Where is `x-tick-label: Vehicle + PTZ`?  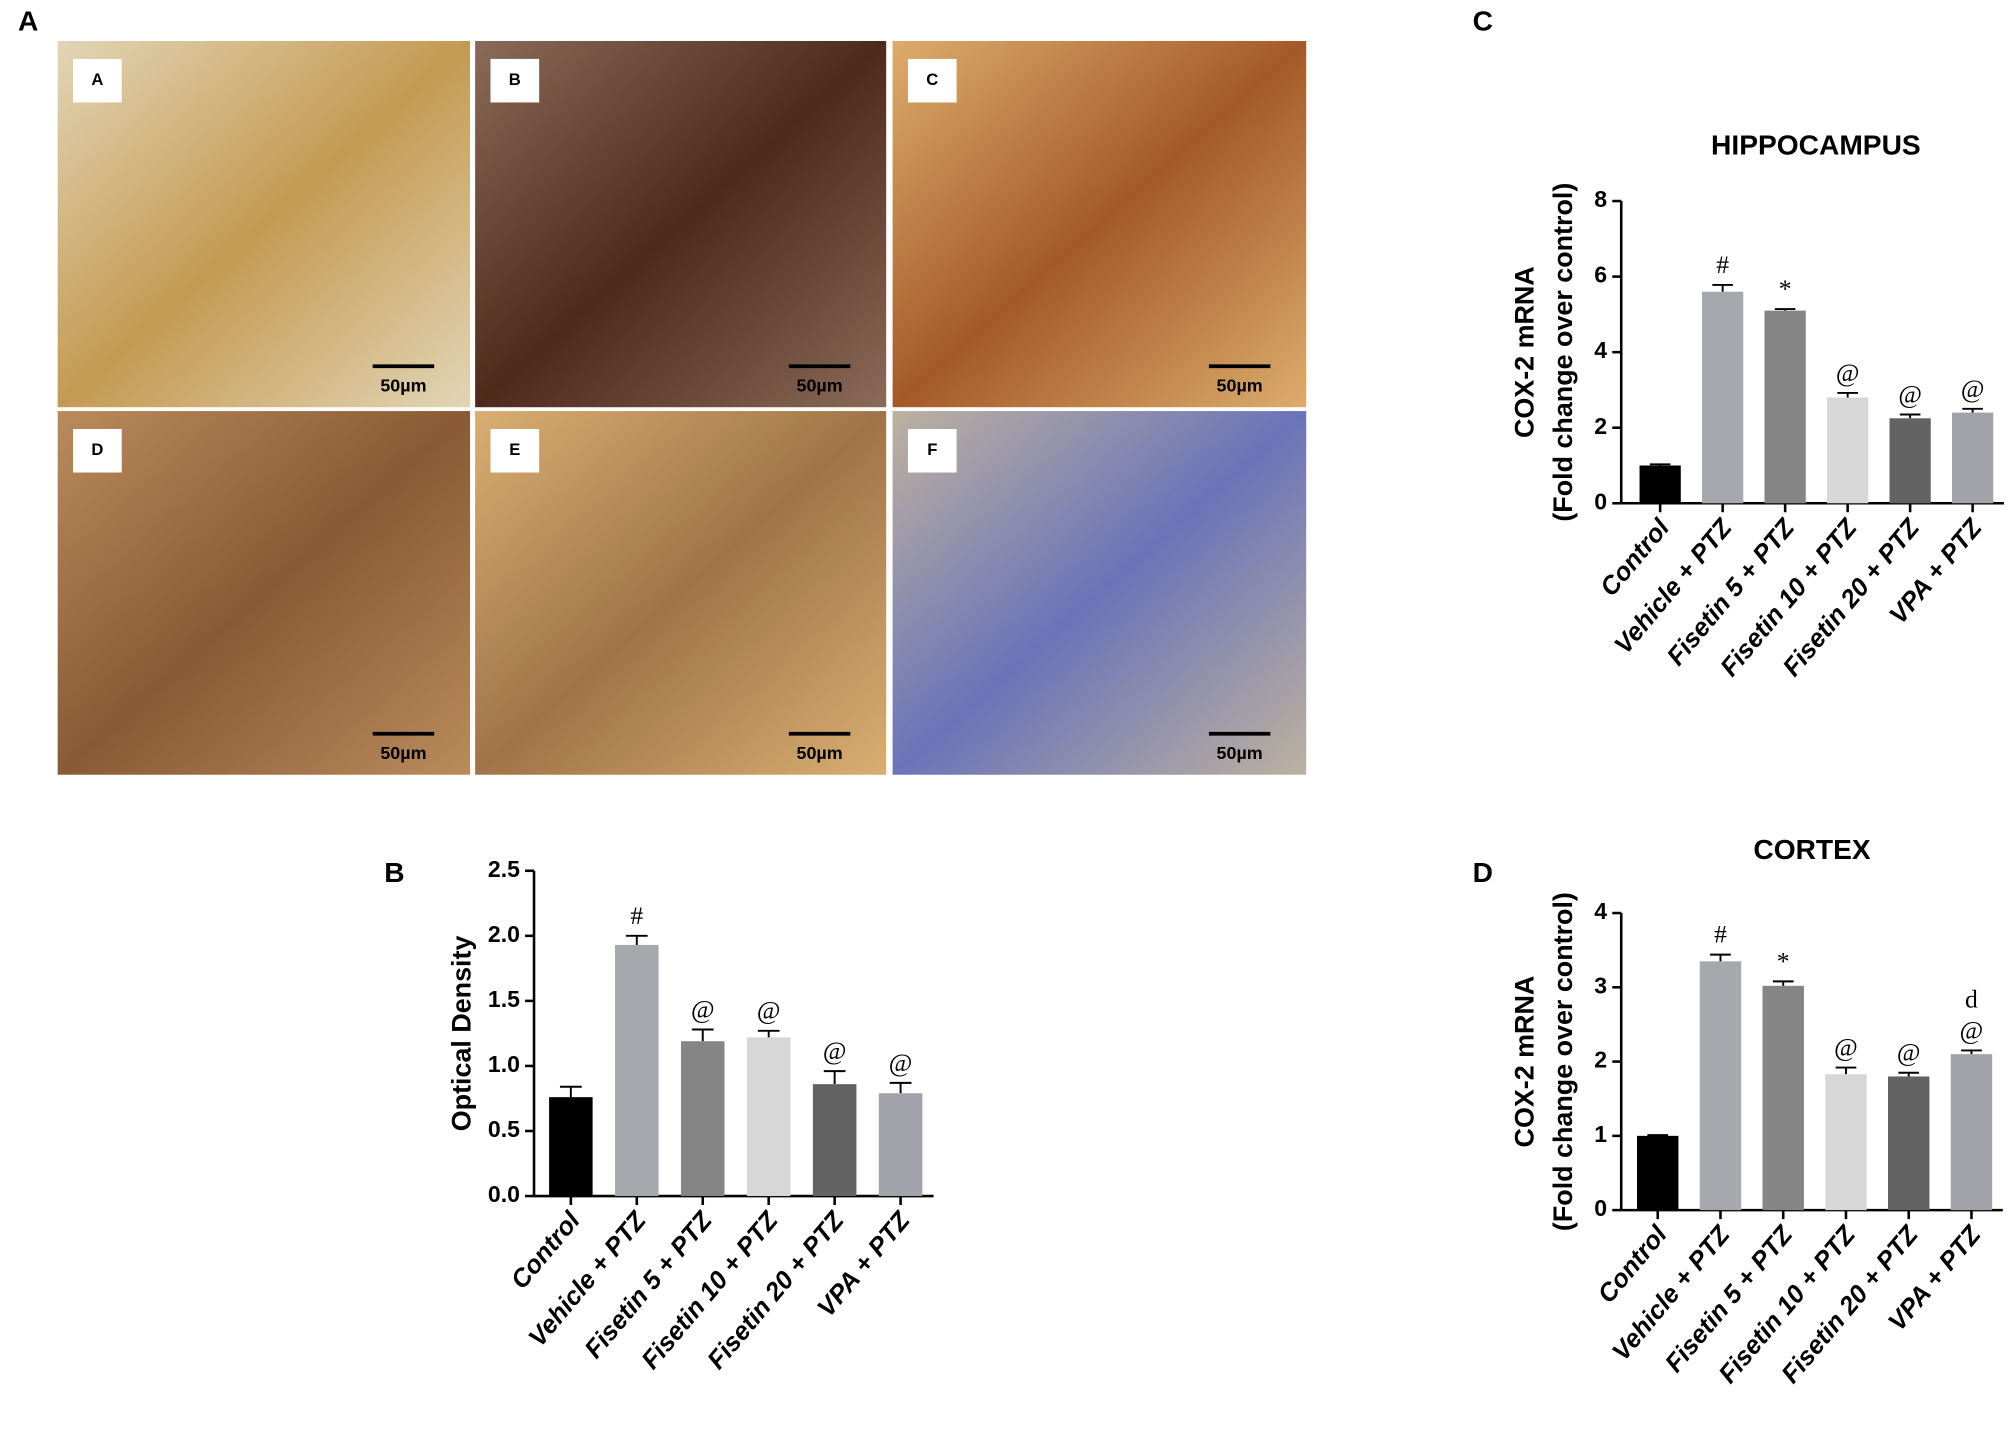 x-tick-label: Vehicle + PTZ is located at coordinates (587, 1279).